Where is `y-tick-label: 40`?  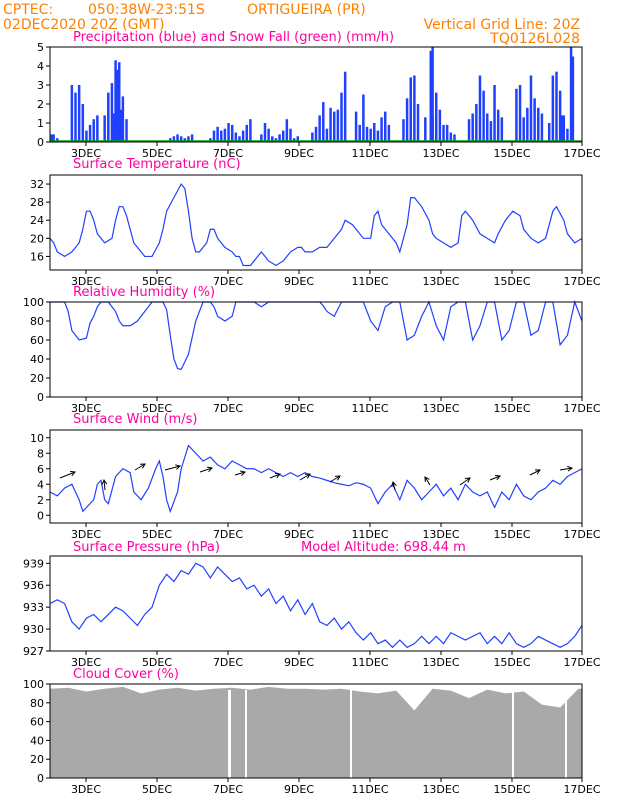 y-tick-label: 40 is located at coordinates (37, 359).